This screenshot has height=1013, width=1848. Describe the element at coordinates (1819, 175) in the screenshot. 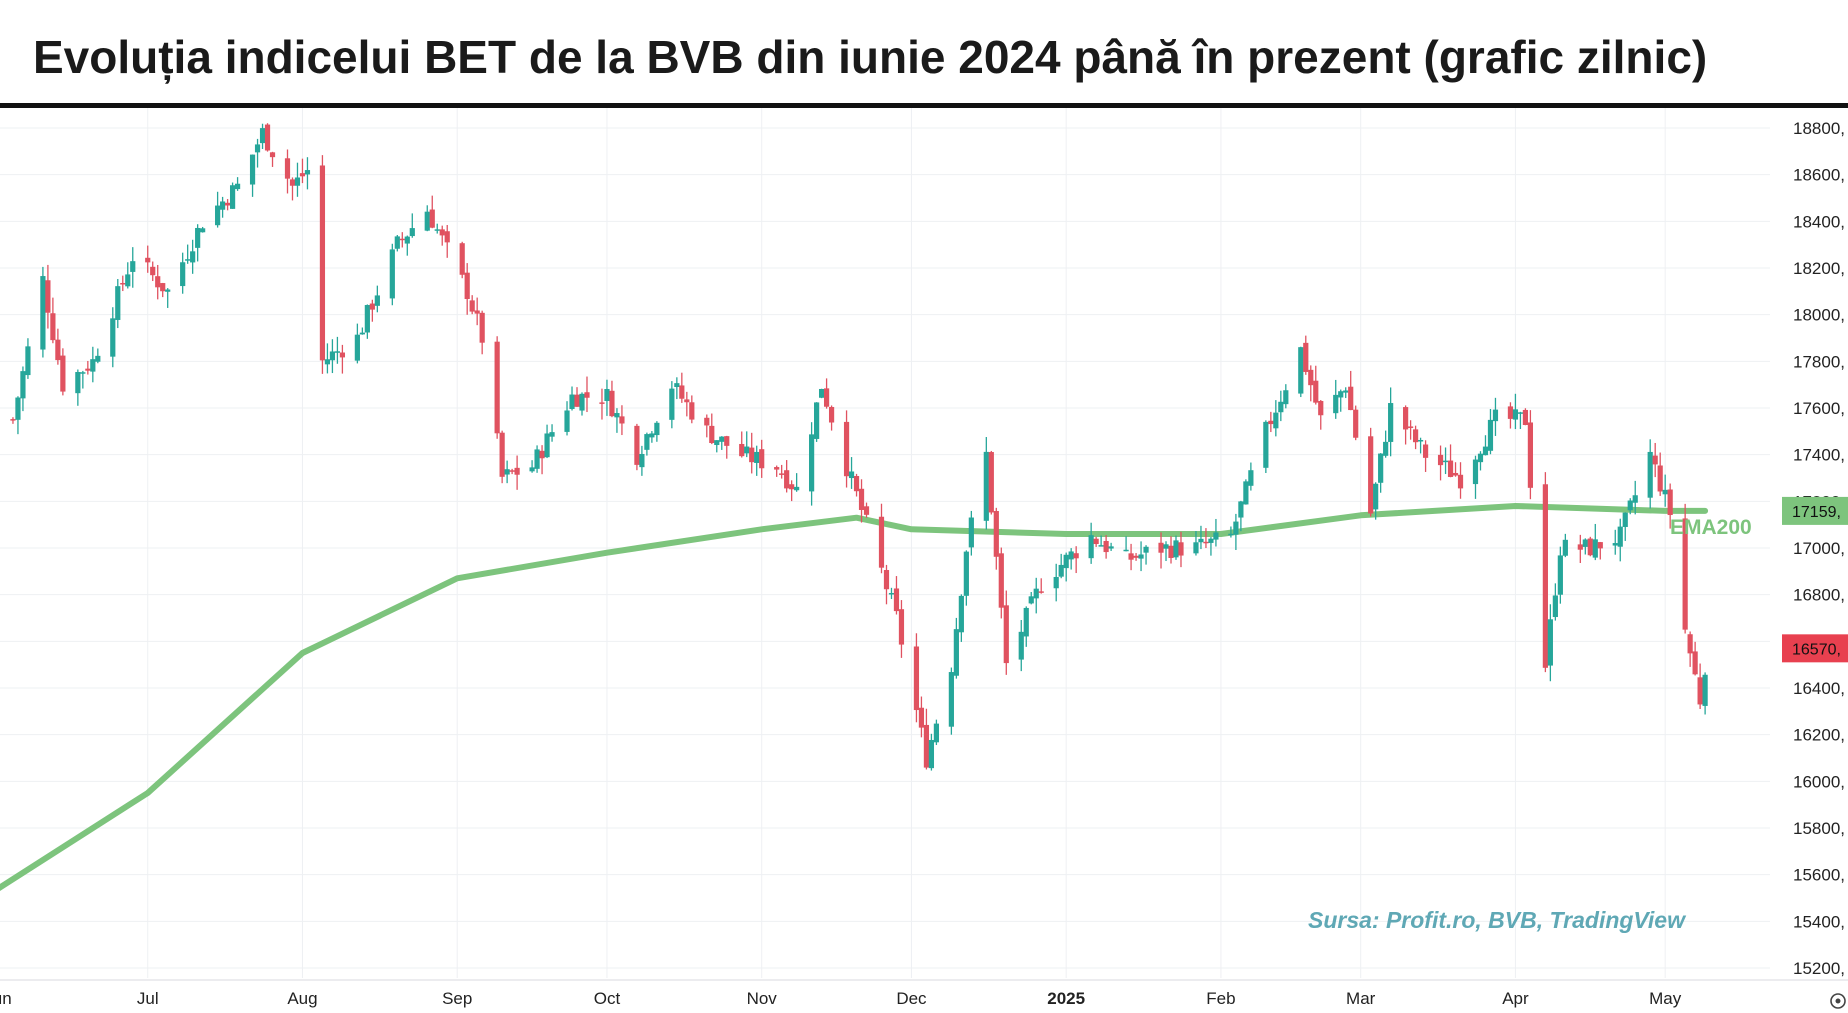

I see `y-tick-label: 18600,` at that location.